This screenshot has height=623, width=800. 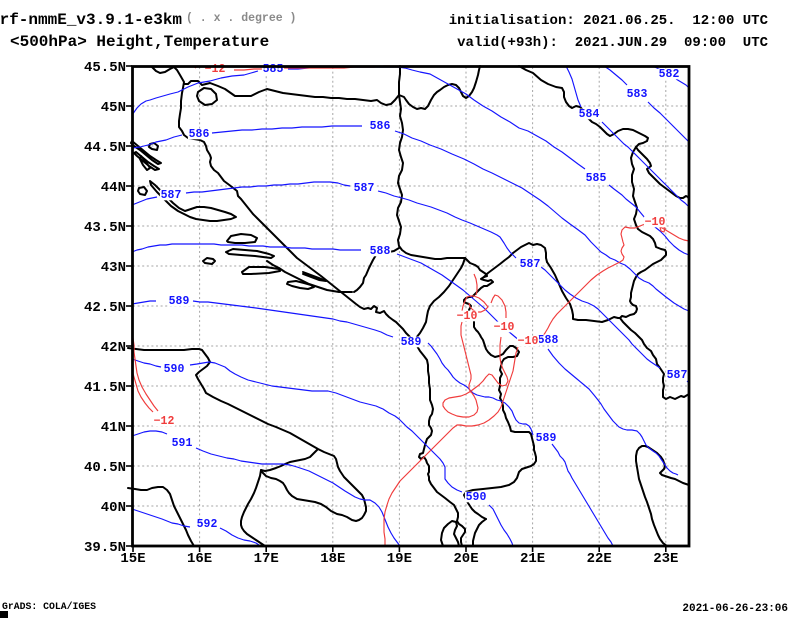 I want to click on svg-text: 45N, so click(x=113, y=108).